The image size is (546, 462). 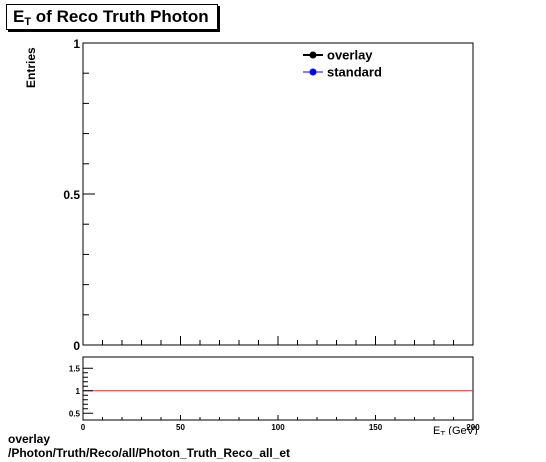 What do you see at coordinates (76, 346) in the screenshot?
I see `main-y-tick-label: 0` at bounding box center [76, 346].